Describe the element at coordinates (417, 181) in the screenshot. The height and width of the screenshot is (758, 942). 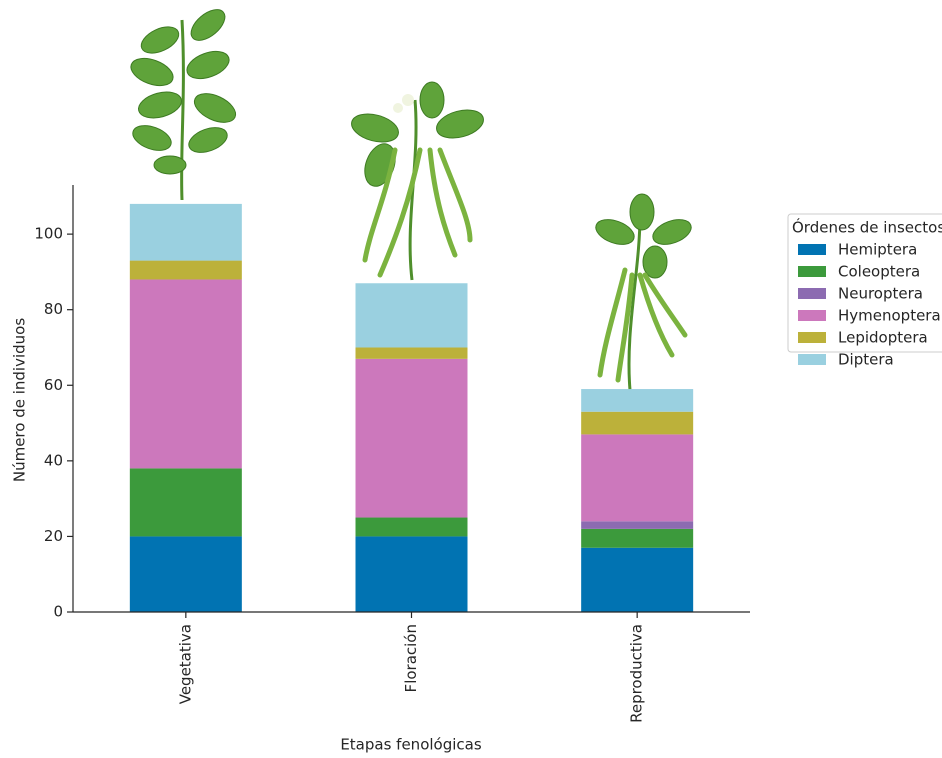
I see `plant-floracion` at that location.